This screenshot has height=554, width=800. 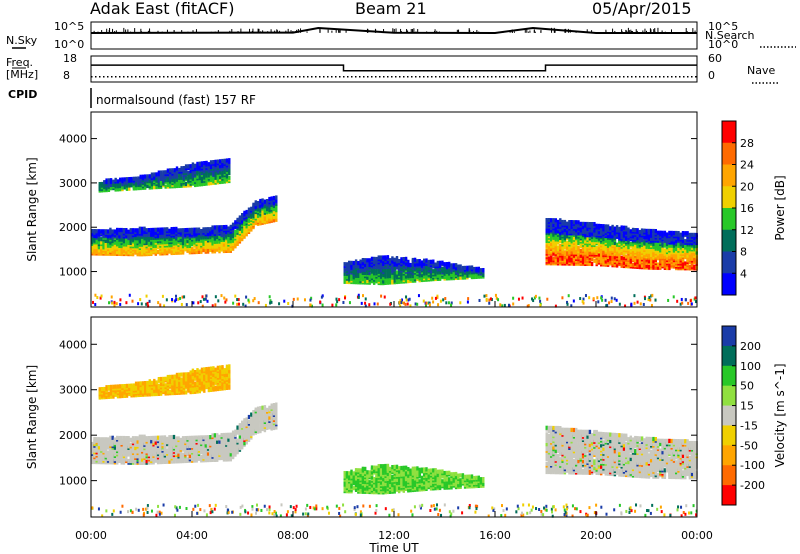 I want to click on nsky-label: N.Sky, so click(x=22, y=40).